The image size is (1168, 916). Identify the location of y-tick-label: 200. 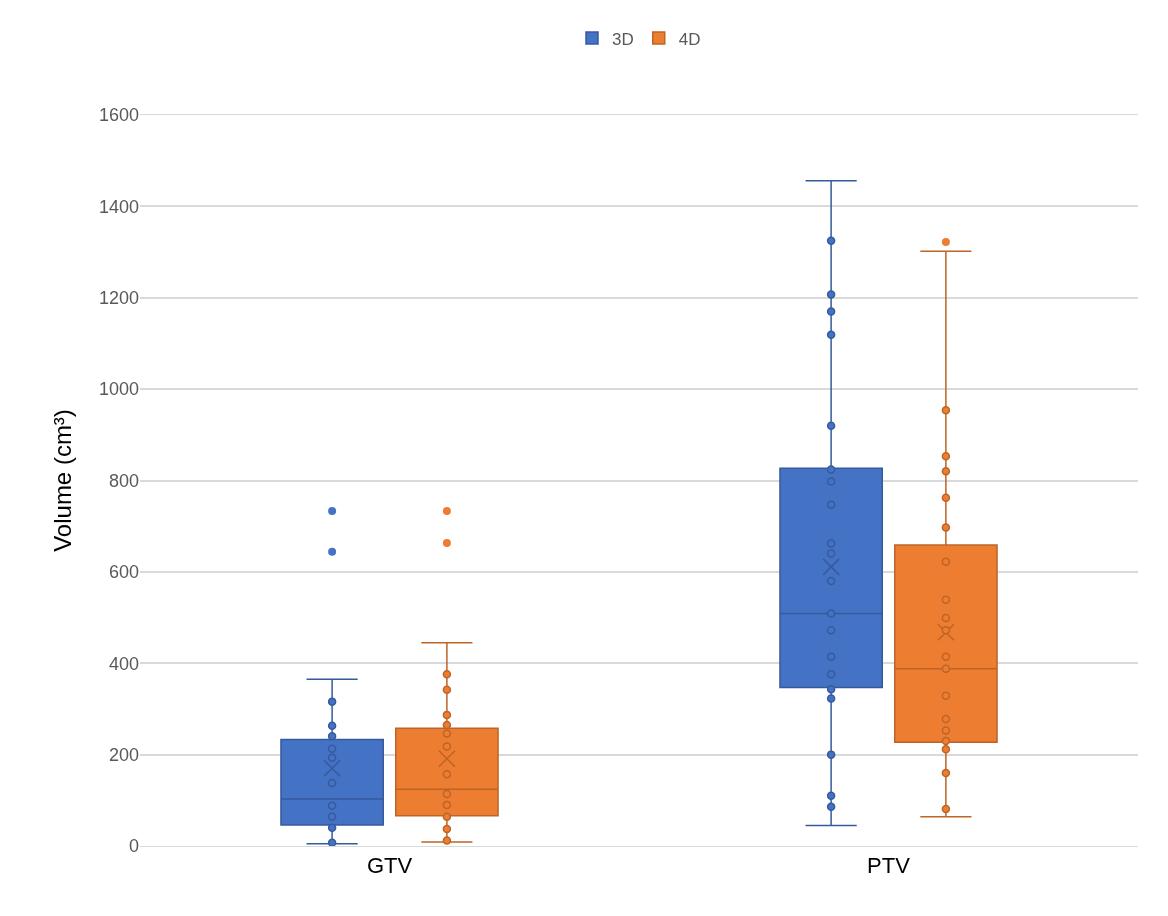
(123, 754).